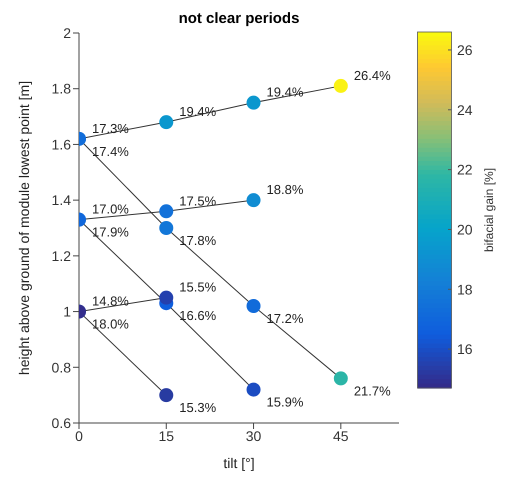 This screenshot has width=506, height=478. I want to click on annotation: 15.9%, so click(285, 402).